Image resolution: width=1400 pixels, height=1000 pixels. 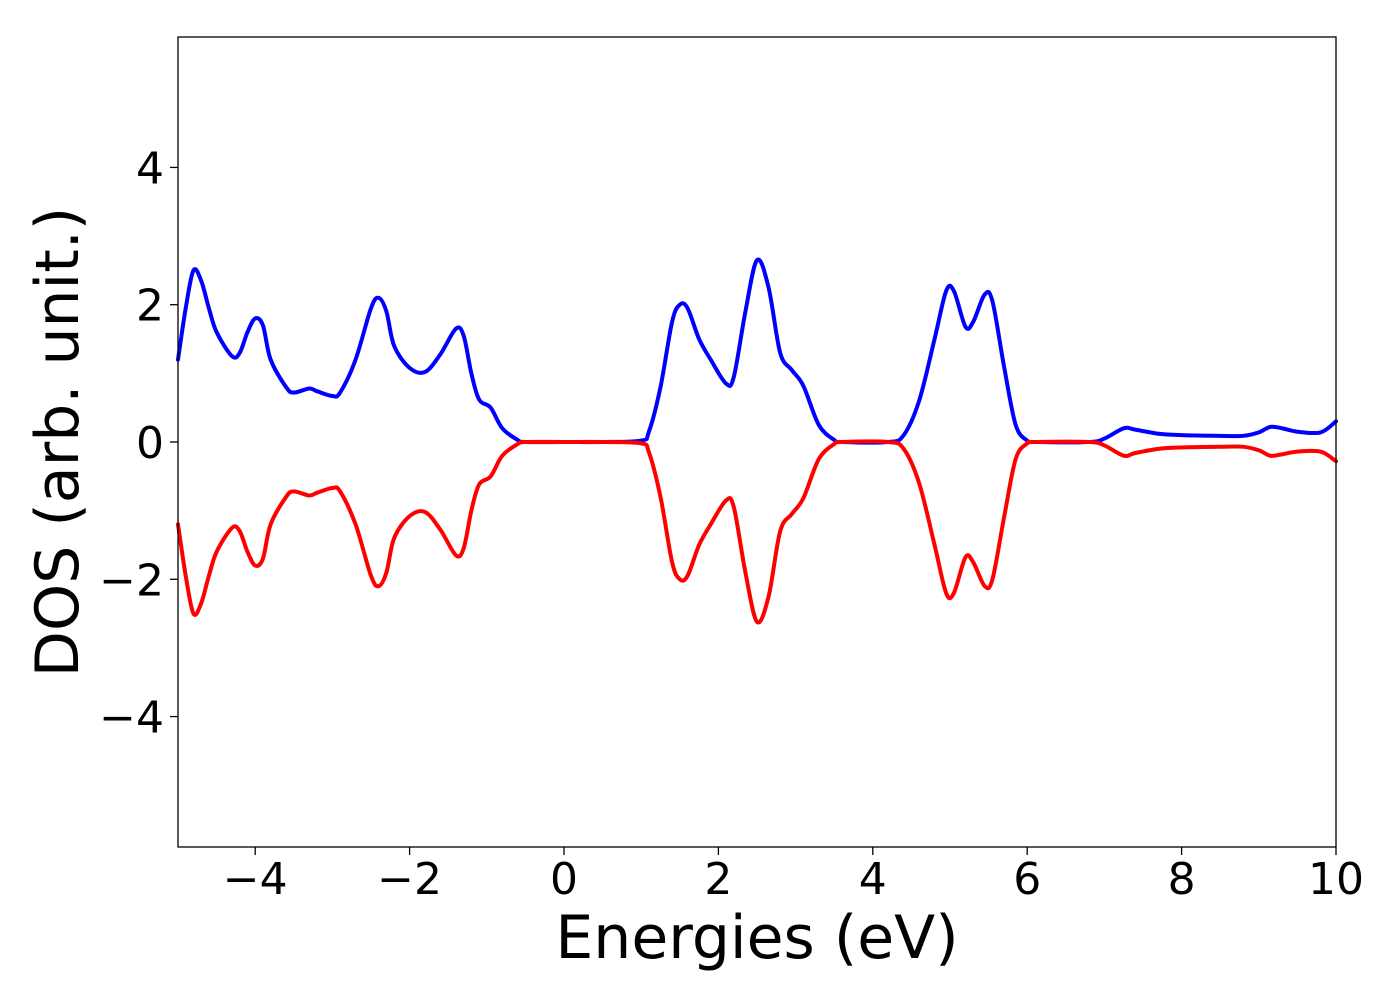 What do you see at coordinates (150, 306) in the screenshot?
I see `y-tick-label: 2` at bounding box center [150, 306].